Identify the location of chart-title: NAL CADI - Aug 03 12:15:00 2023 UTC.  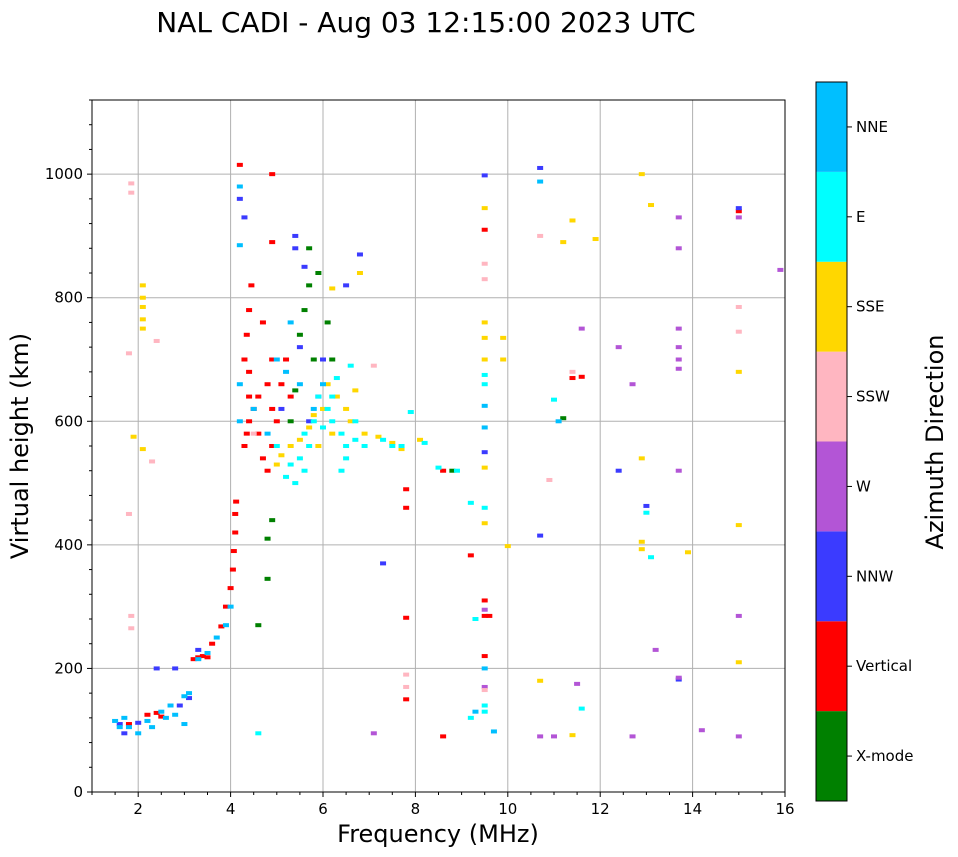
(425, 22).